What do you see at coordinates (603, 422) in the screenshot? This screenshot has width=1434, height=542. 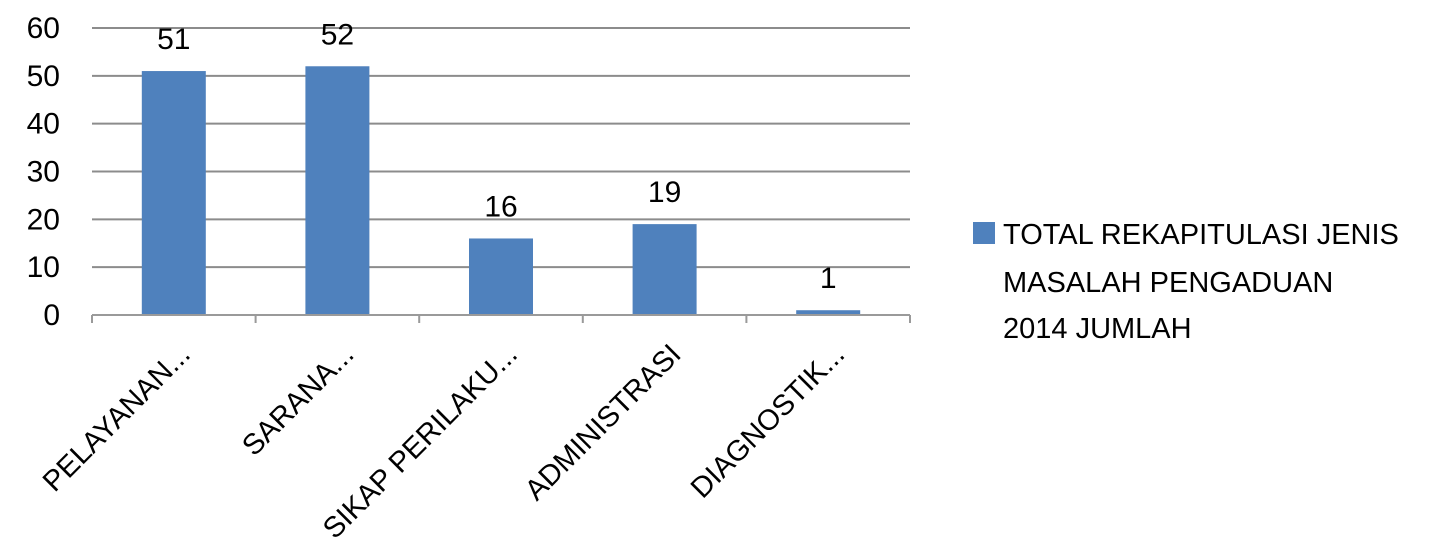 I see `category-label: ADMINISTRASI` at bounding box center [603, 422].